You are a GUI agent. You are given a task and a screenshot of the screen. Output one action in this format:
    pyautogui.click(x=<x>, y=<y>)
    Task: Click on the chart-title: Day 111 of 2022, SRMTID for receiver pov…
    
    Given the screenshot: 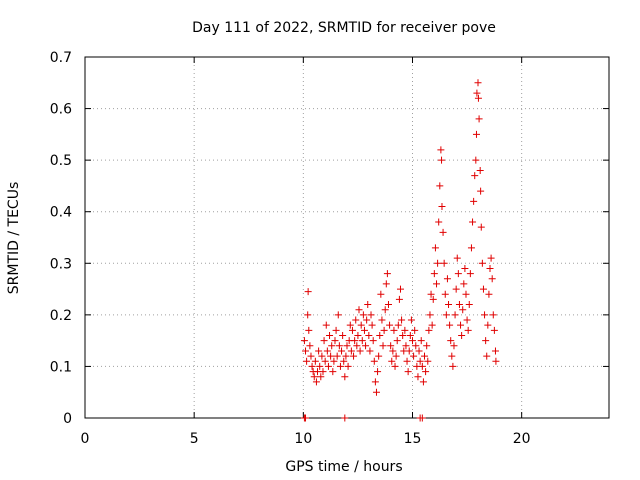 What is the action you would take?
    pyautogui.click(x=344, y=28)
    